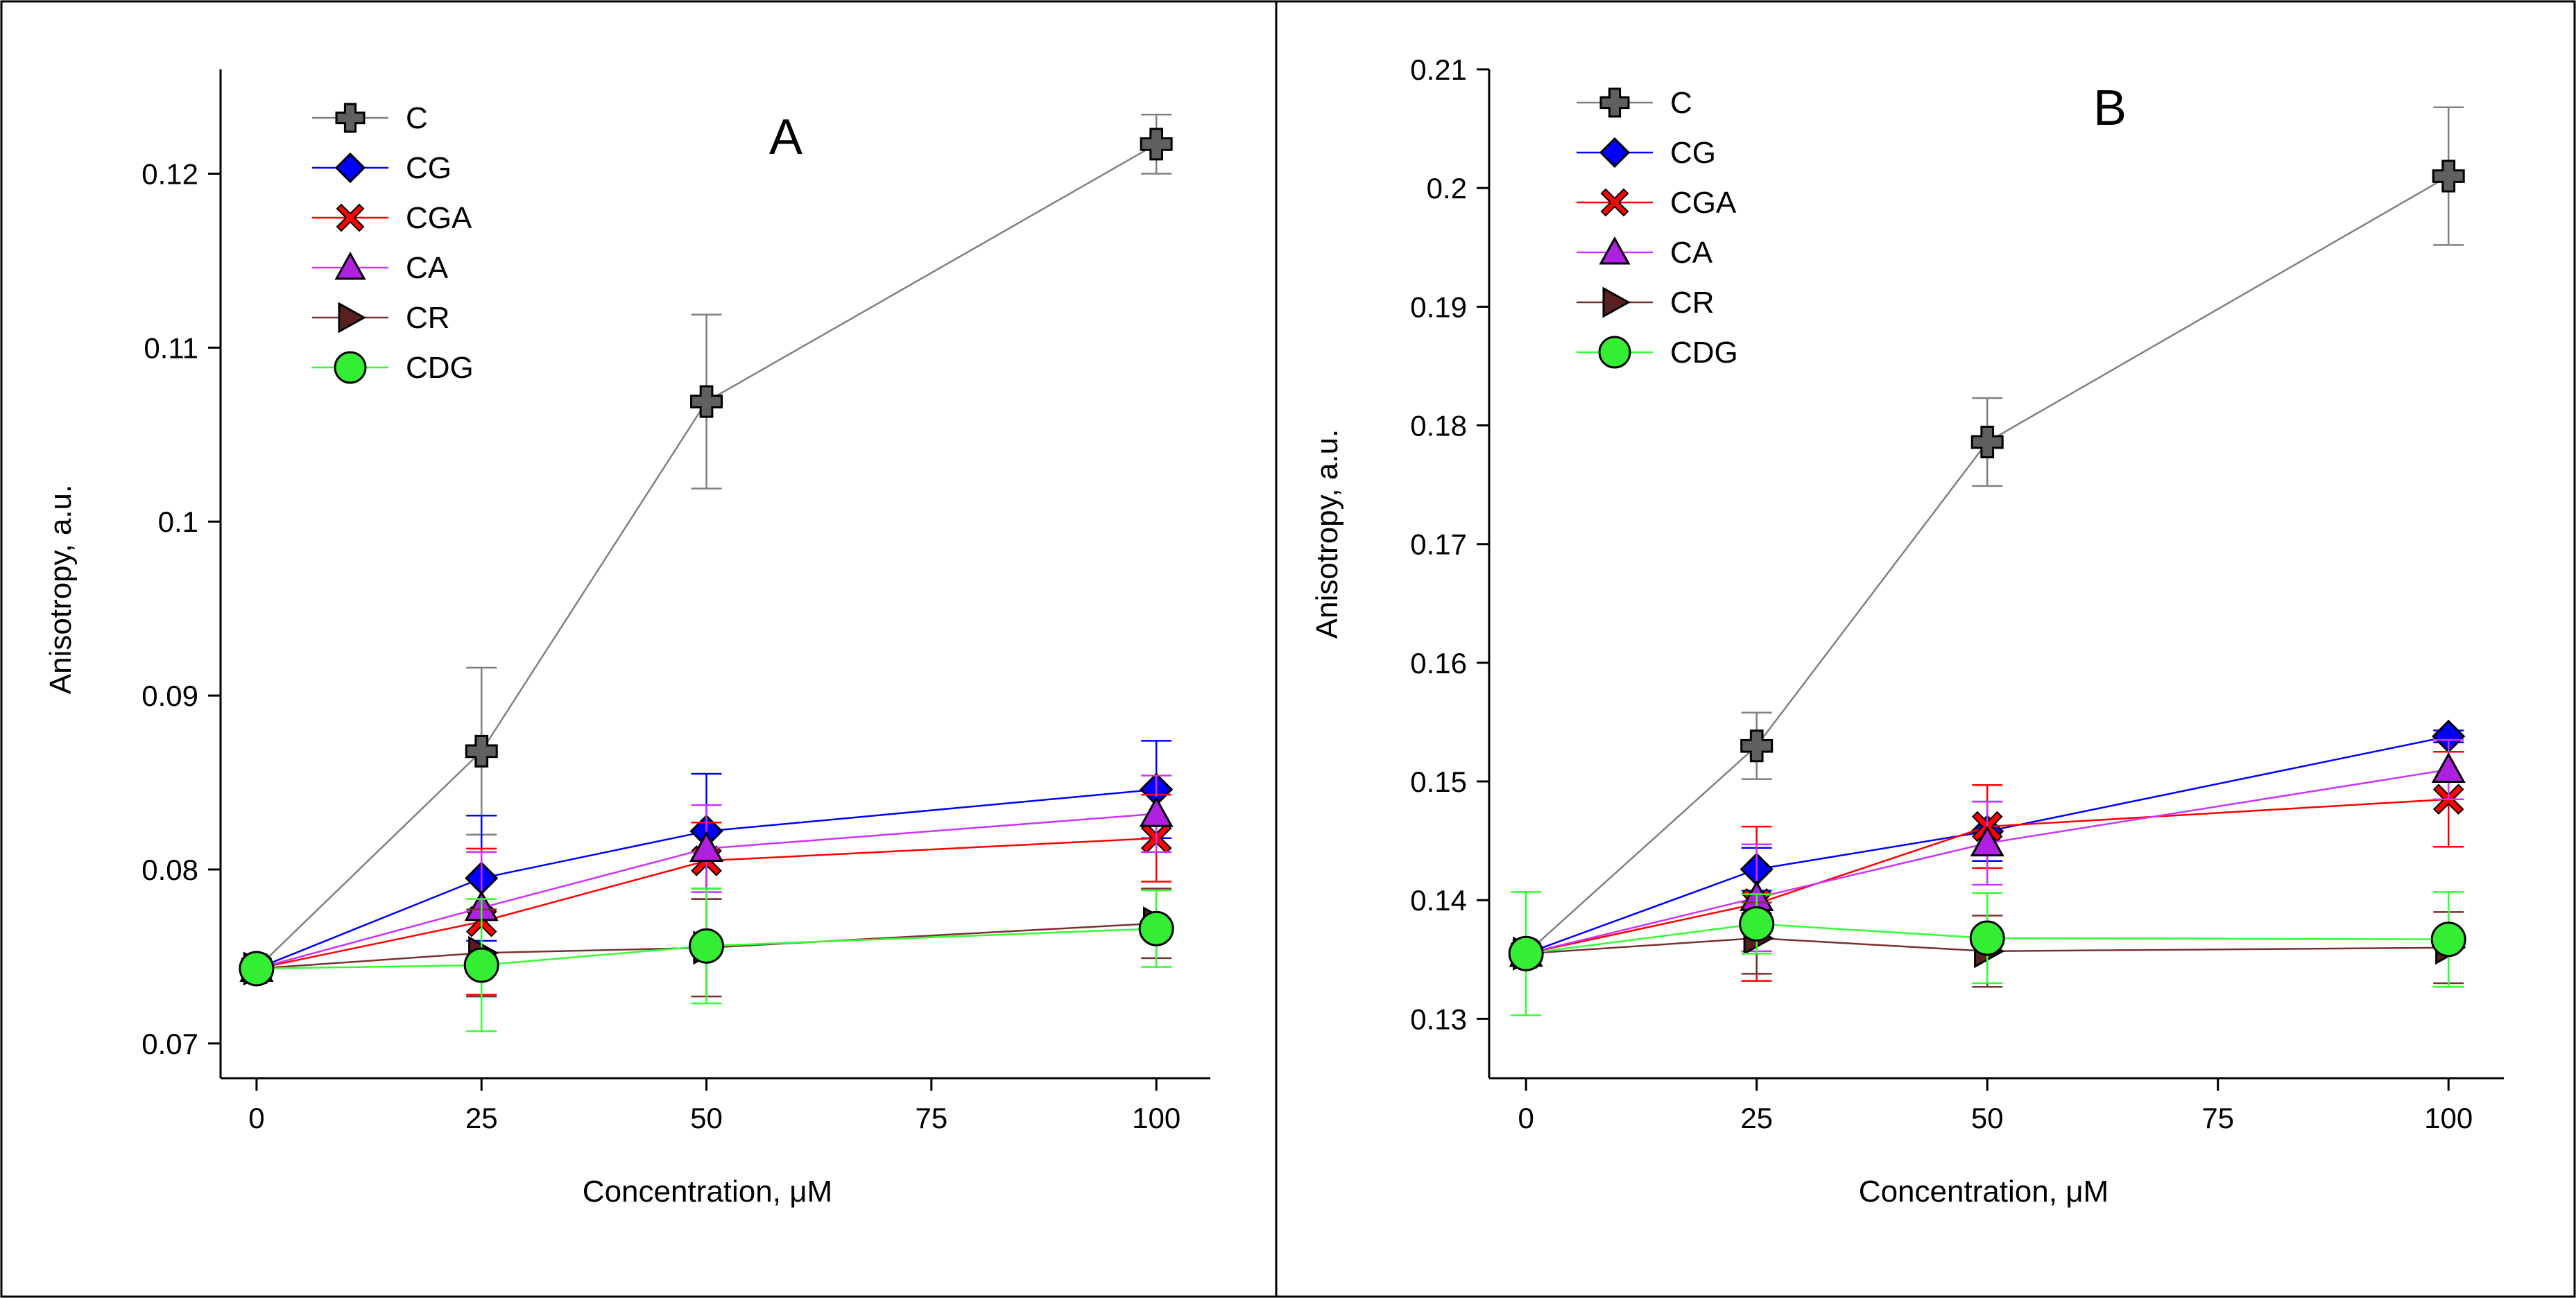 The width and height of the screenshot is (2576, 1298). Describe the element at coordinates (1438, 781) in the screenshot. I see `y-tick-label: 0.15` at that location.